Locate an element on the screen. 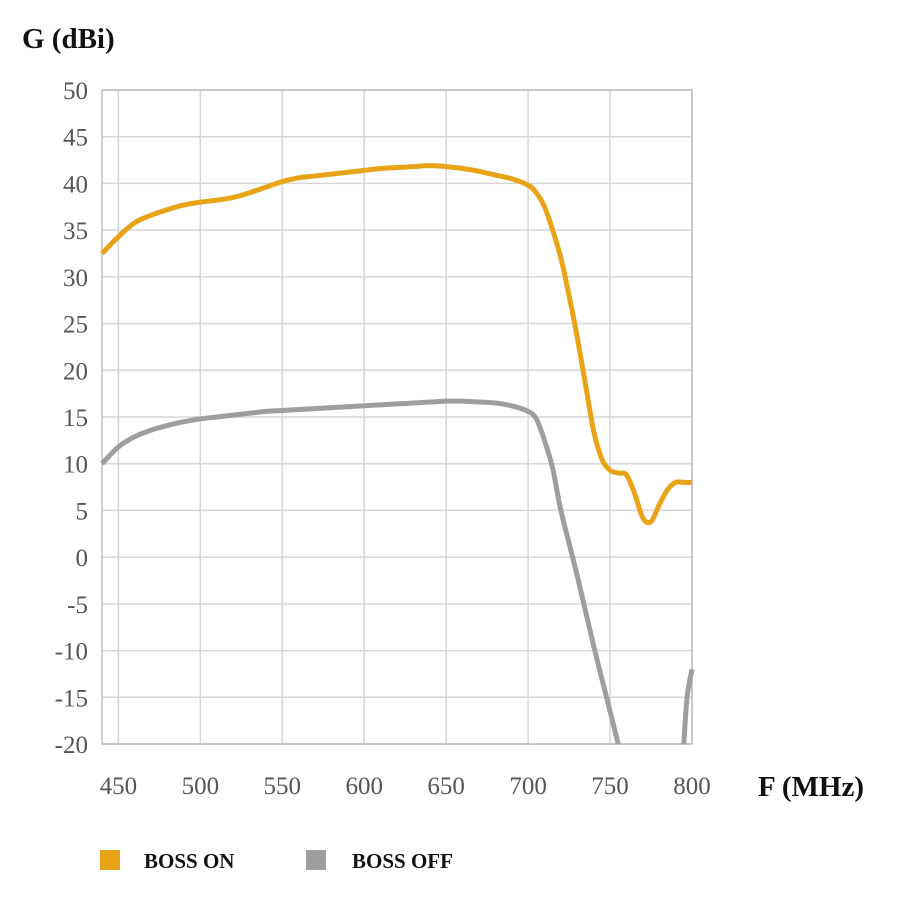  legend-label: BOSS ON is located at coordinates (189, 861).